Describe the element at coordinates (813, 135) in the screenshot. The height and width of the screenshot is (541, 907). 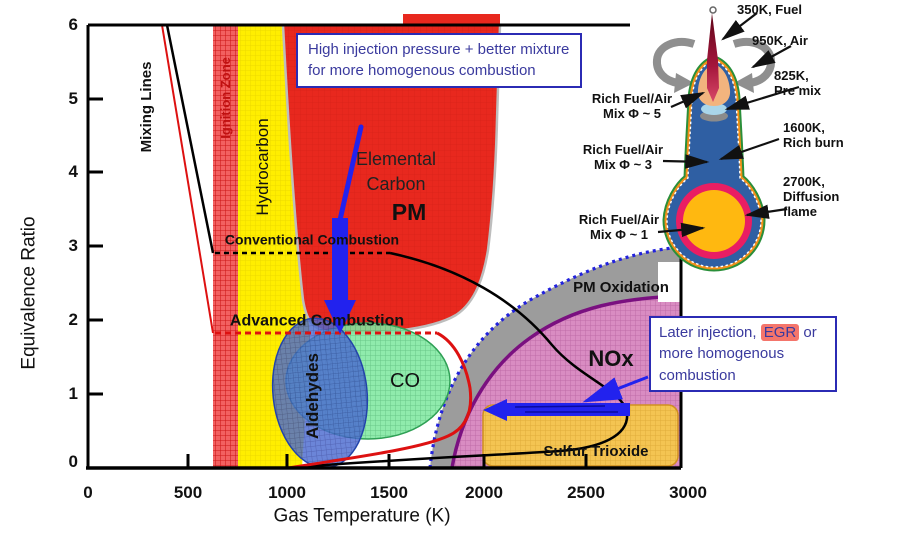
I see `flame-richburn-label: 1600K, Rich burn` at that location.